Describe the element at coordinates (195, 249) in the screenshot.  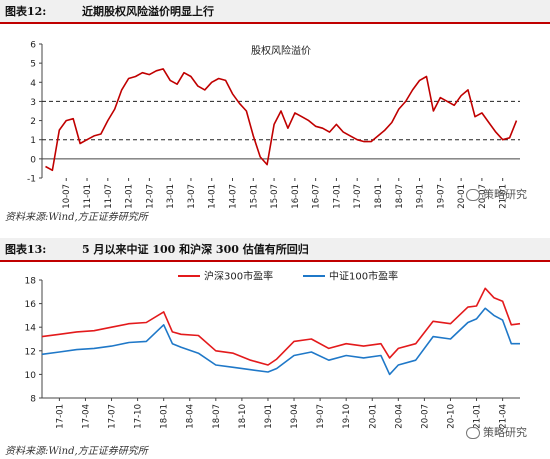
I see `figure2-title: 5 月以来中证 100 和沪深 300 估值有所回归` at that location.